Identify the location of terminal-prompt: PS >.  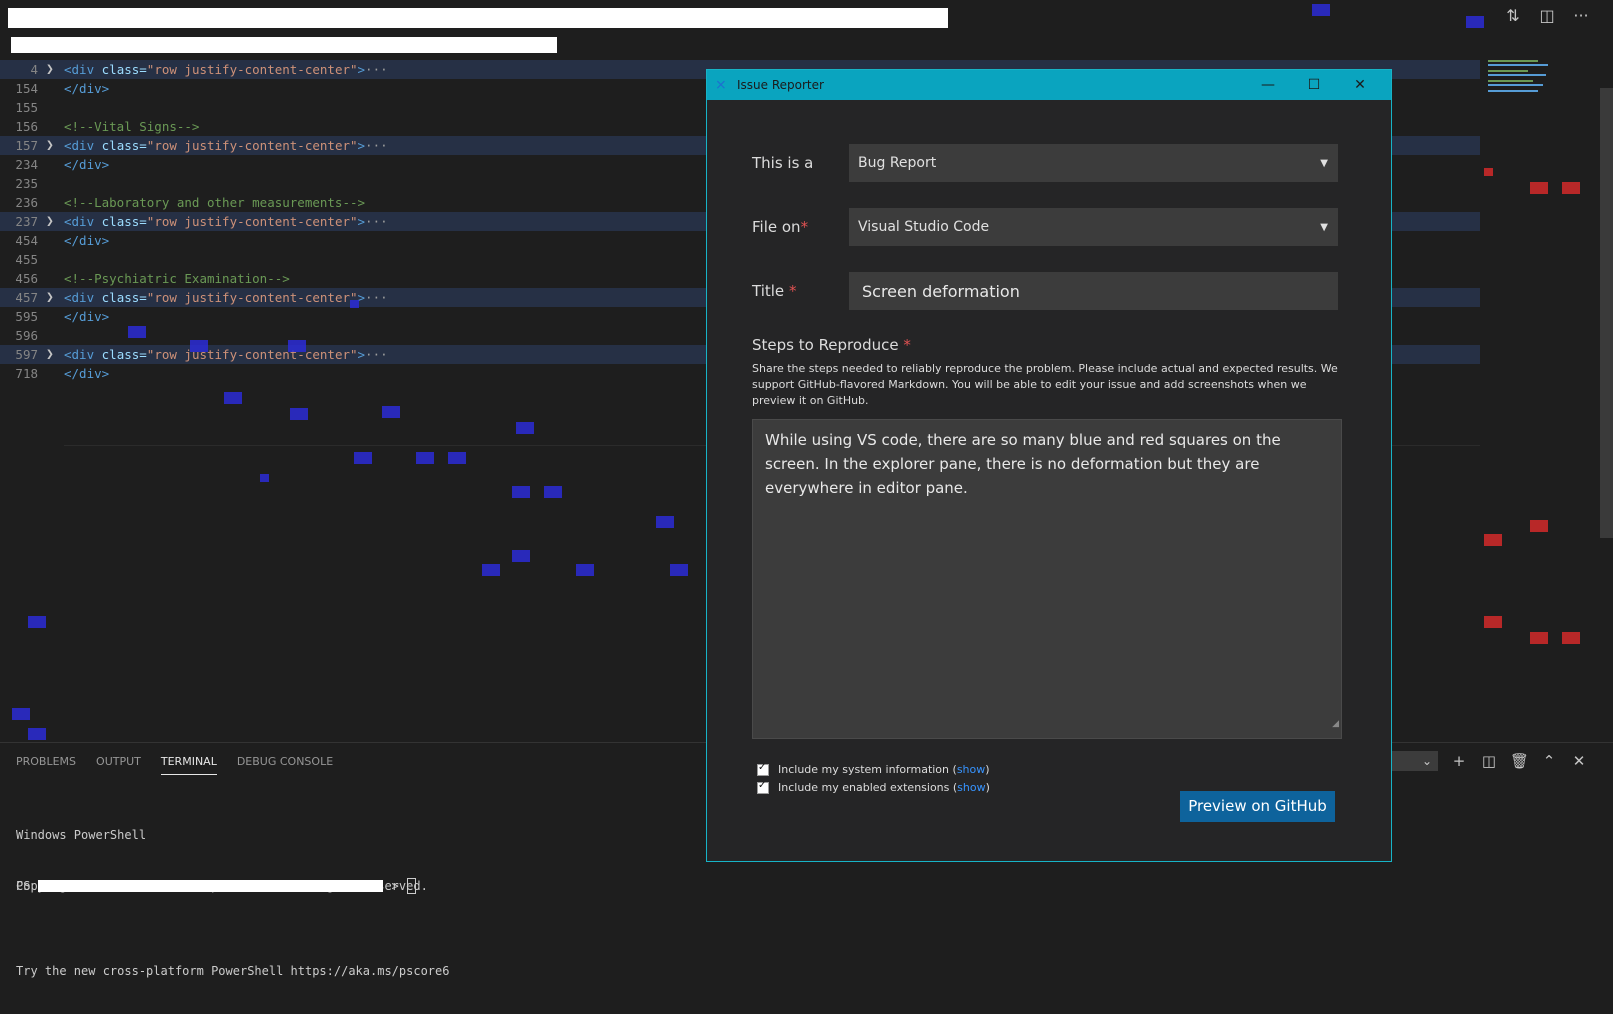
(216, 886).